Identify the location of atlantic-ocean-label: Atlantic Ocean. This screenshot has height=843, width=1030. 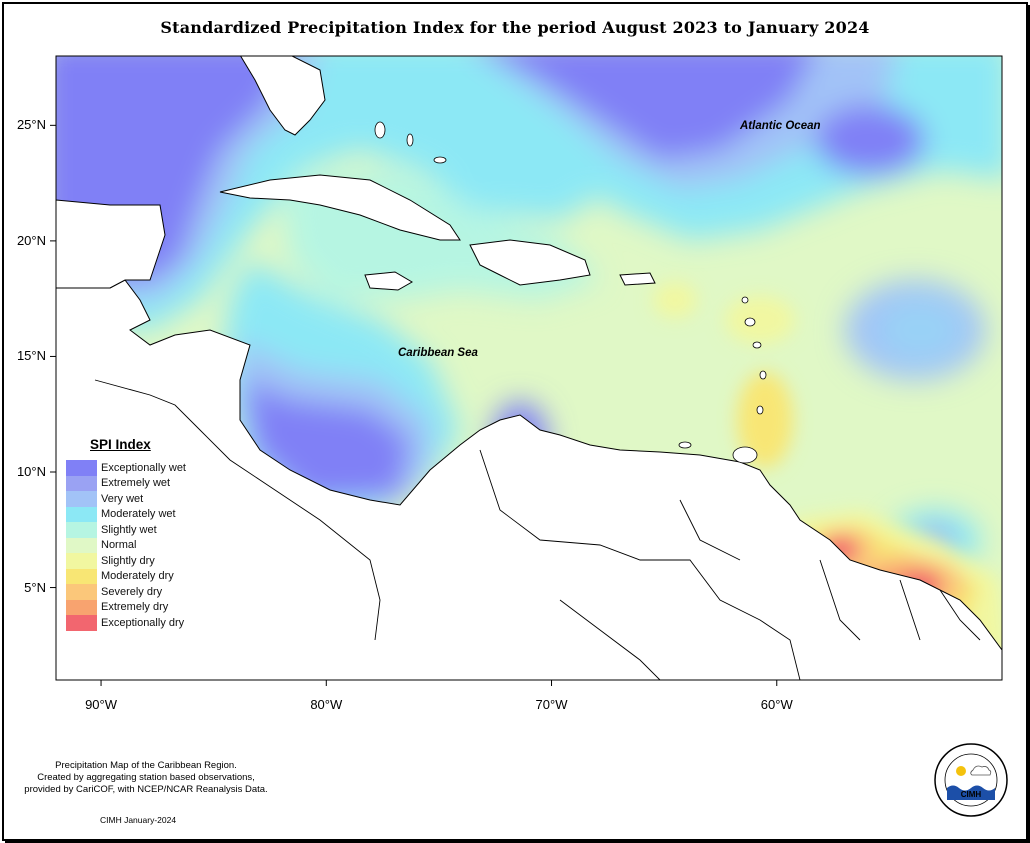
(780, 126).